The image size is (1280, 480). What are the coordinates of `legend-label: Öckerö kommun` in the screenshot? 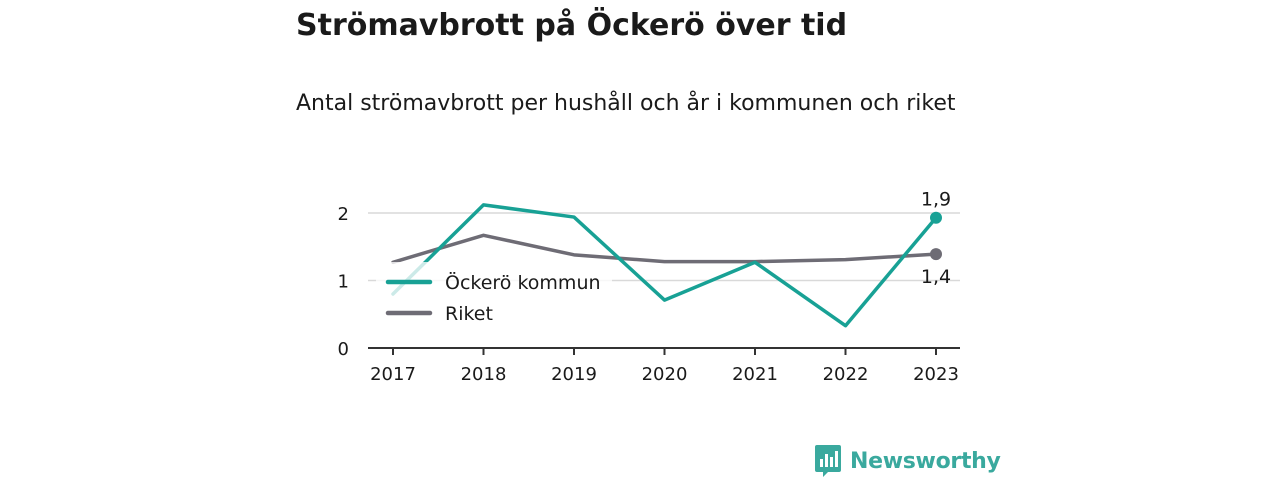 It's located at (523, 282).